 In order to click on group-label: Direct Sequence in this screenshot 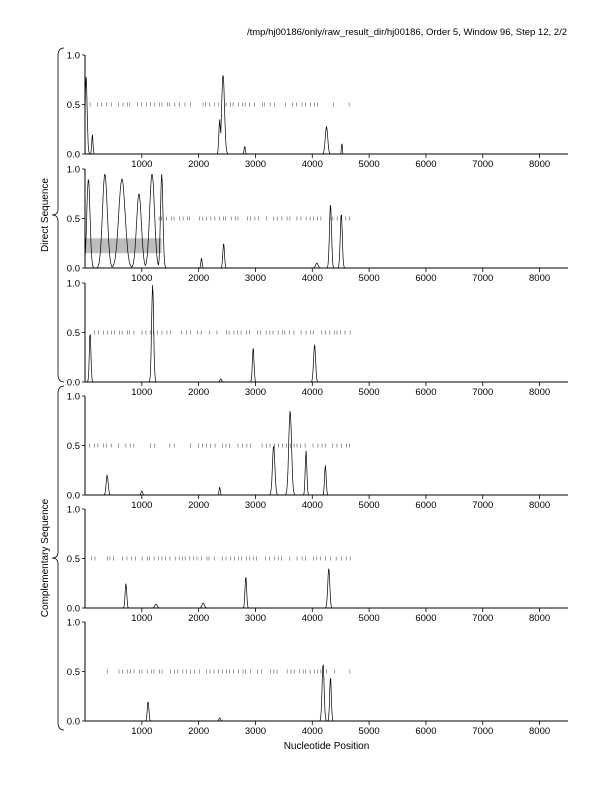, I will do `click(45, 215)`.